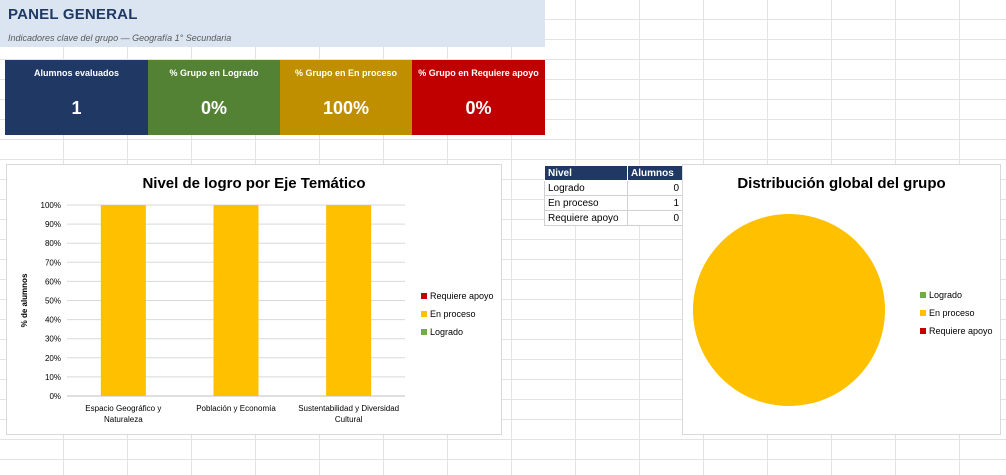 The height and width of the screenshot is (475, 1006). I want to click on kpi-value: 1, so click(76, 108).